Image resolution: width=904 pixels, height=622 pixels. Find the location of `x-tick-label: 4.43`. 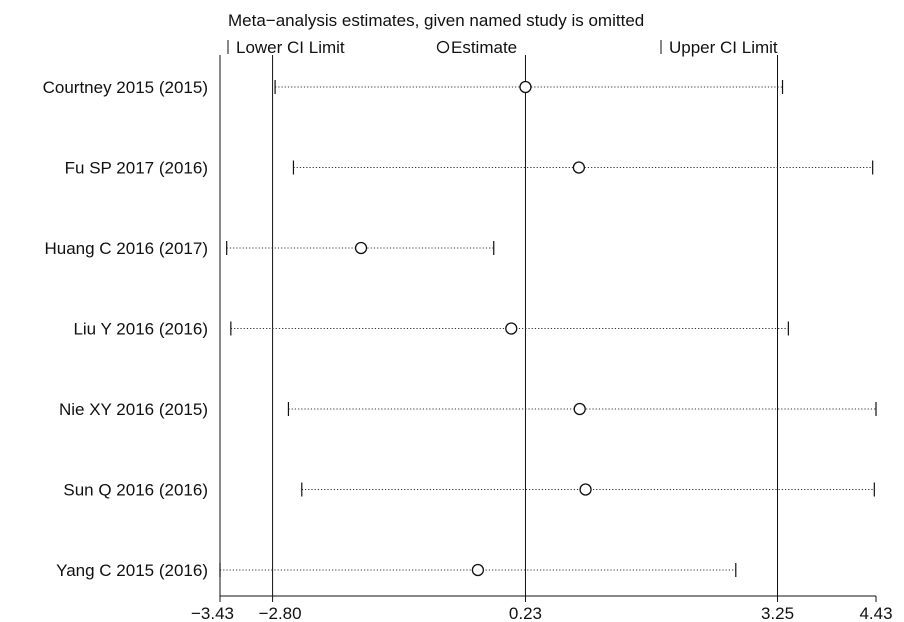

x-tick-label: 4.43 is located at coordinates (875, 613).